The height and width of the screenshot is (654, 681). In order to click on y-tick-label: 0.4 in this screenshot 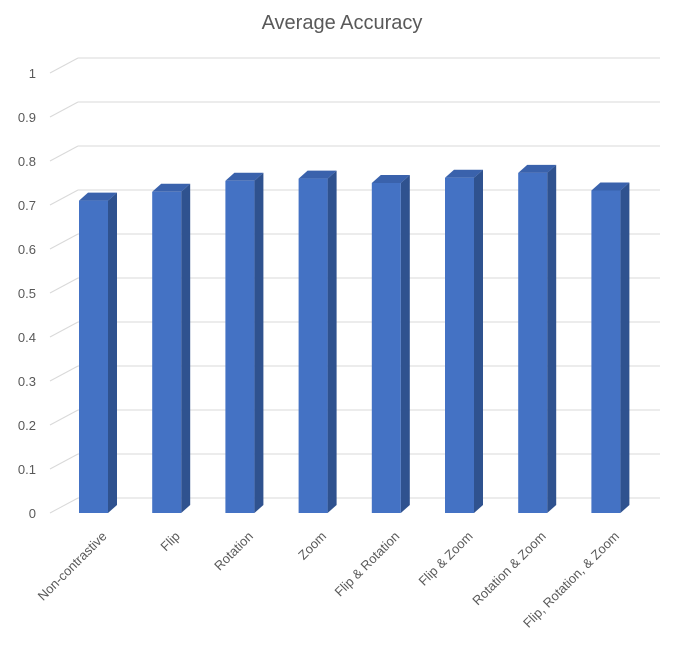, I will do `click(27, 337)`.